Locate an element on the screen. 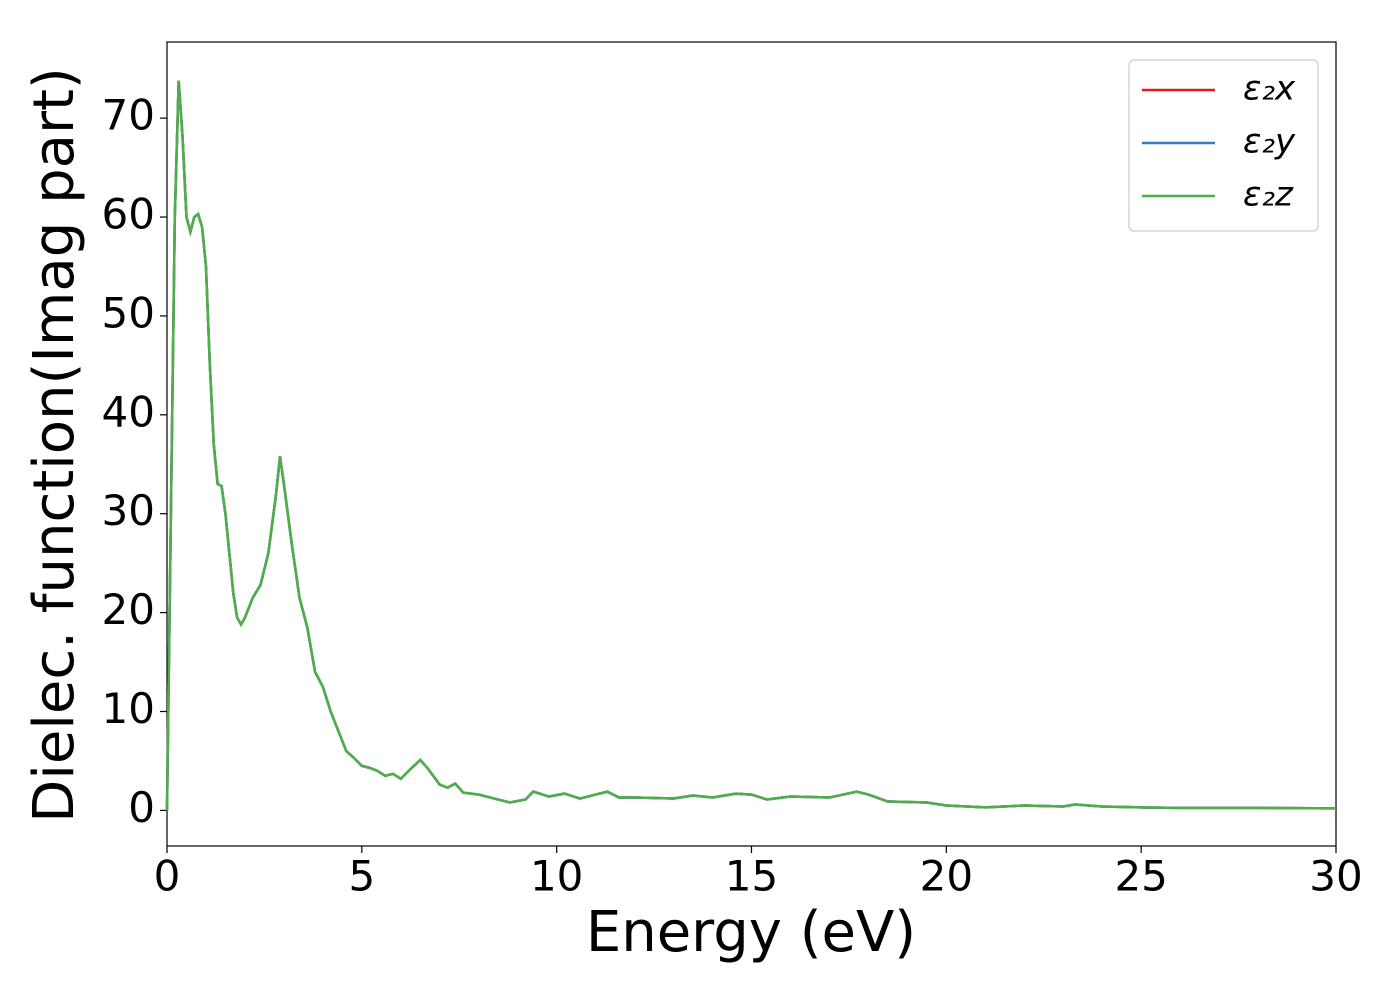 This screenshot has width=1400, height=1000. y-tick-label: 50 is located at coordinates (128, 312).